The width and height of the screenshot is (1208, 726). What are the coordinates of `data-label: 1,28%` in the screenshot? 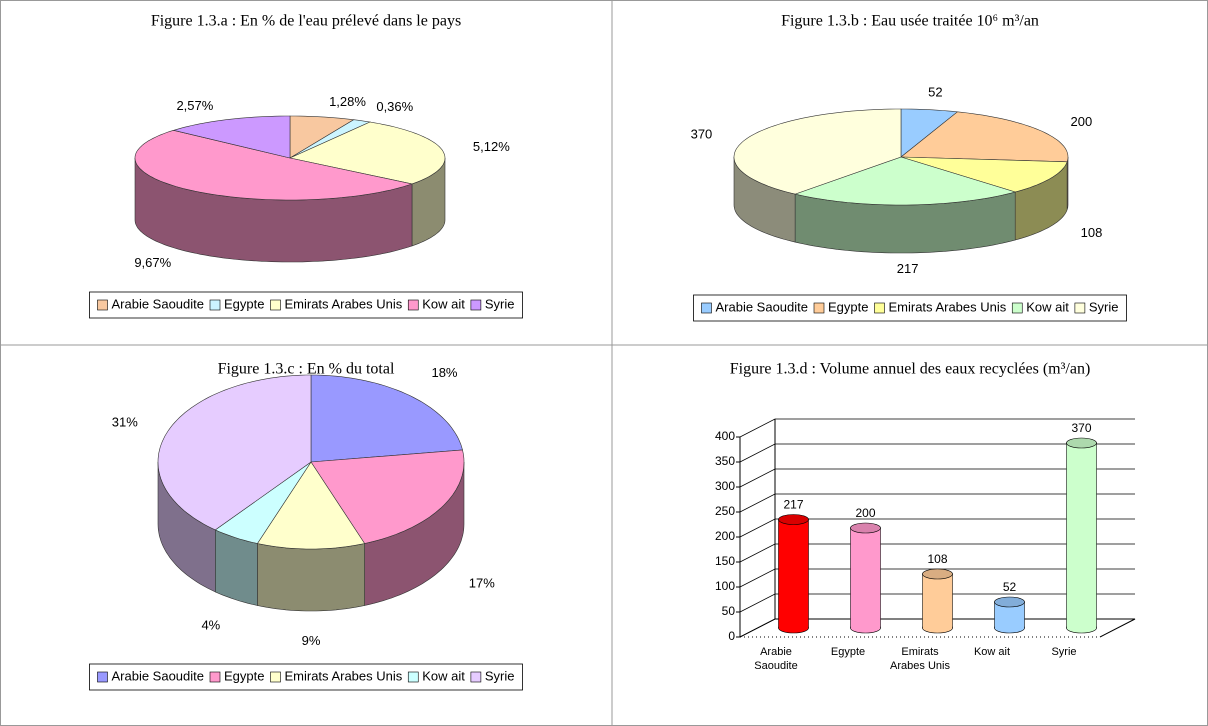 It's located at (347, 101).